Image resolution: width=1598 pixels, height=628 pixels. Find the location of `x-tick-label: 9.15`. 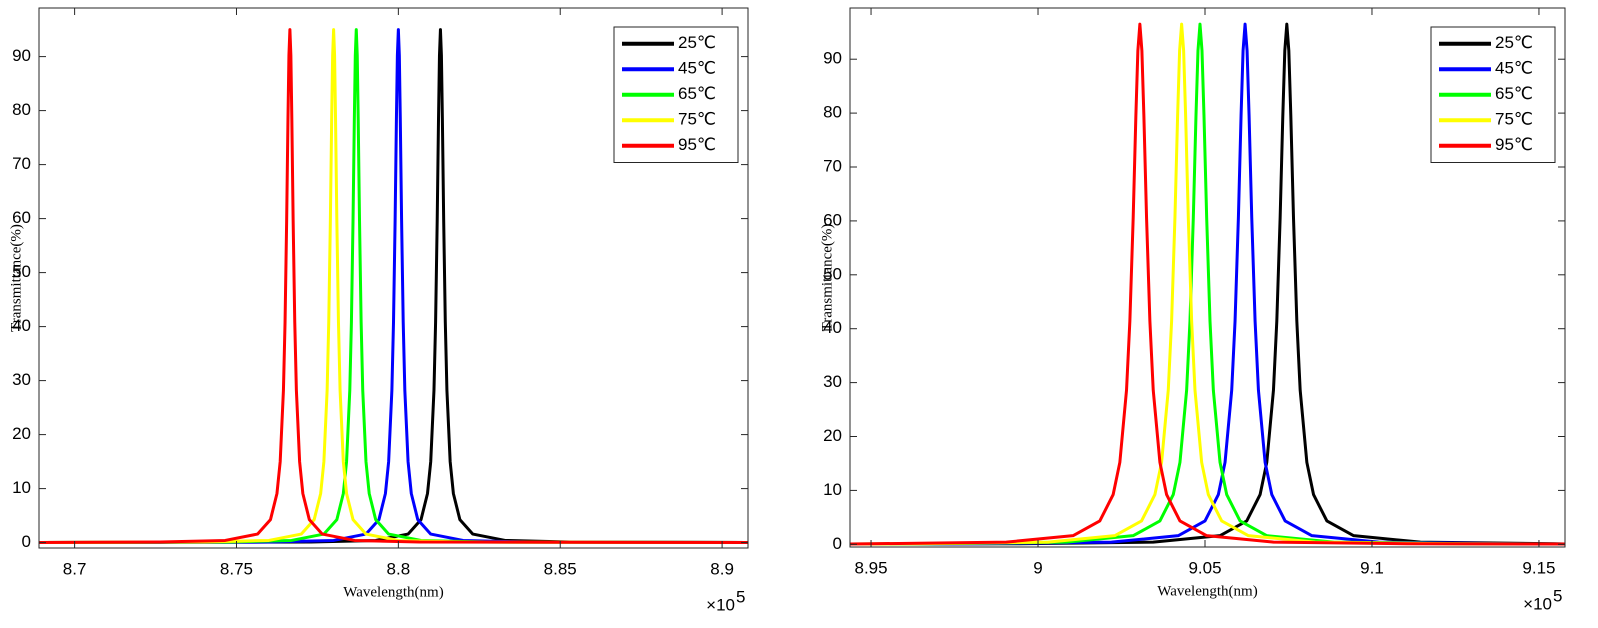

x-tick-label: 9.15 is located at coordinates (1538, 567).